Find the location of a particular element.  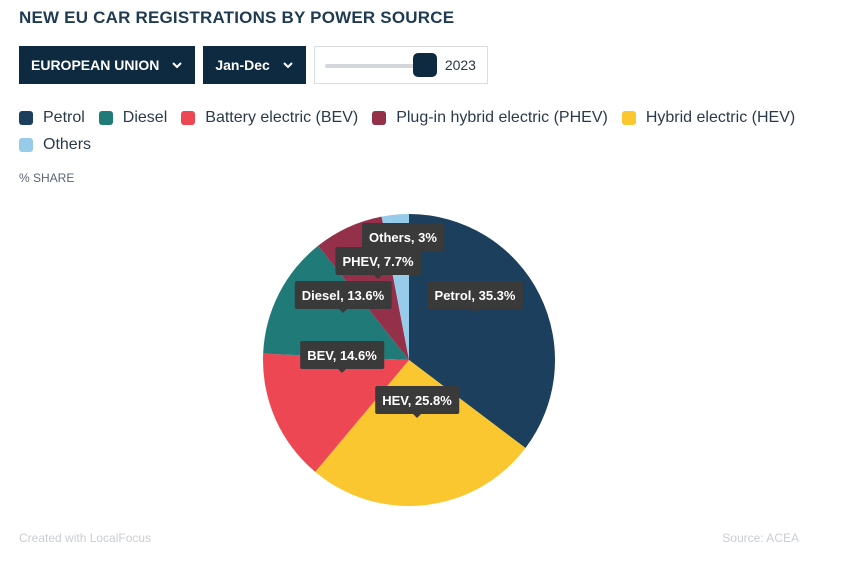

legend-item: Plug-in hybrid electric (PHEV) is located at coordinates (490, 118).